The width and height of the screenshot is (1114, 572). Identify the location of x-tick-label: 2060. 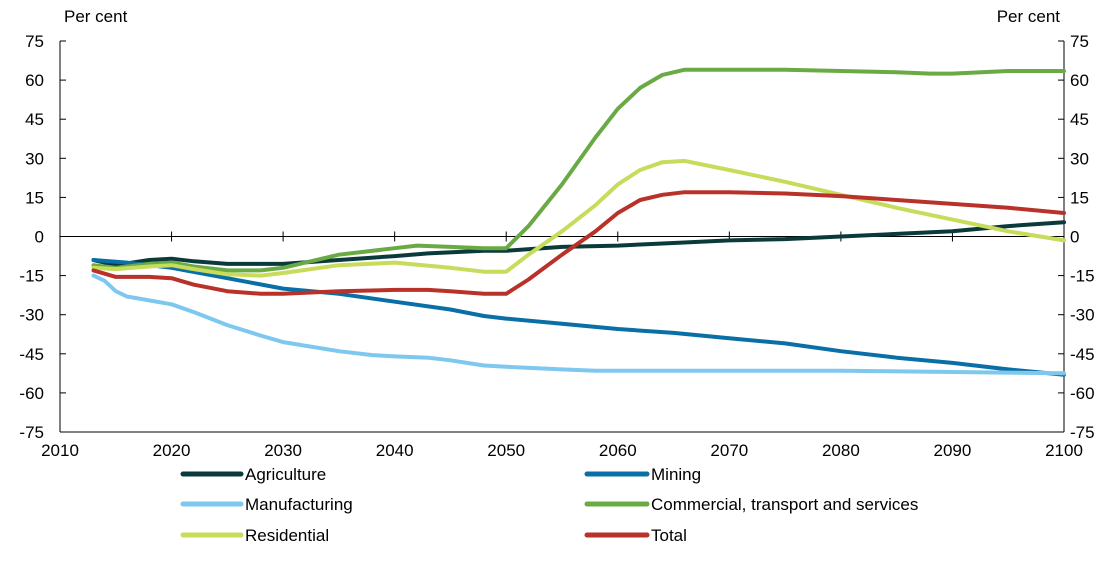
(618, 450).